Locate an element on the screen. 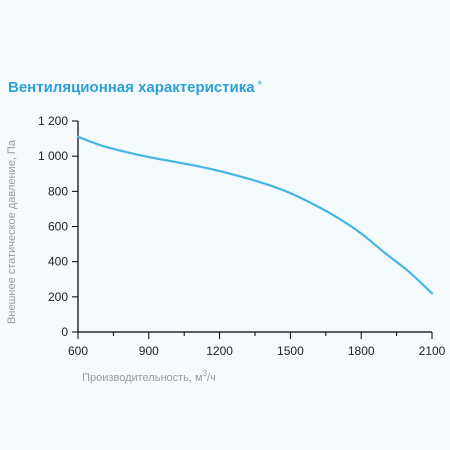 The height and width of the screenshot is (450, 450). x-tick-label: 1500 is located at coordinates (290, 351).